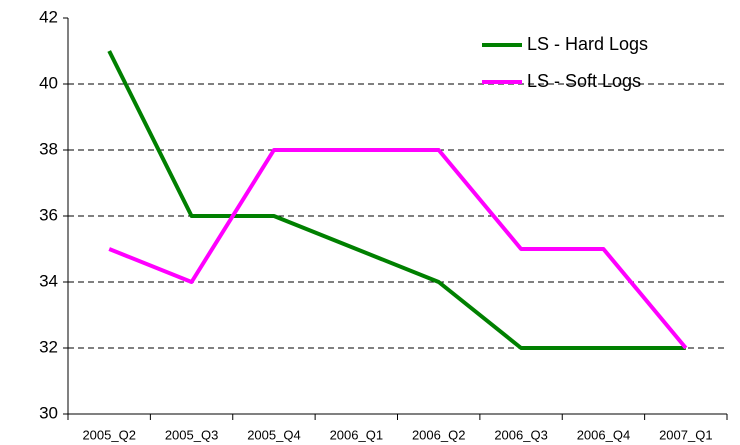 The height and width of the screenshot is (445, 740). Describe the element at coordinates (192, 434) in the screenshot. I see `x-tick-label: 2005_Q3` at that location.